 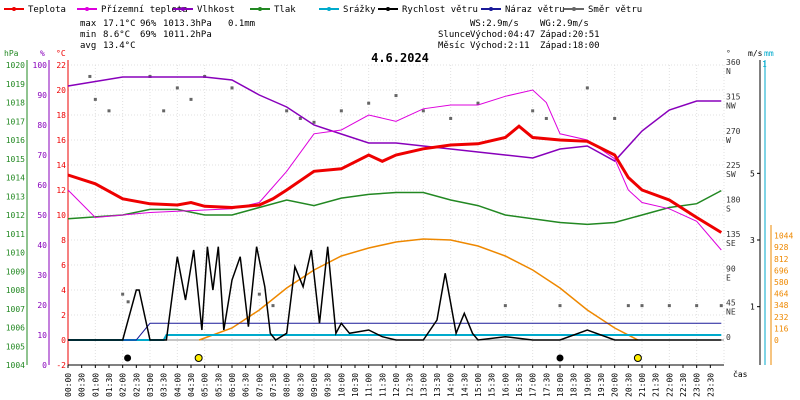 What do you see at coordinates (505, 385) in the screenshot?
I see `time-tick-label: 16:00` at bounding box center [505, 385].